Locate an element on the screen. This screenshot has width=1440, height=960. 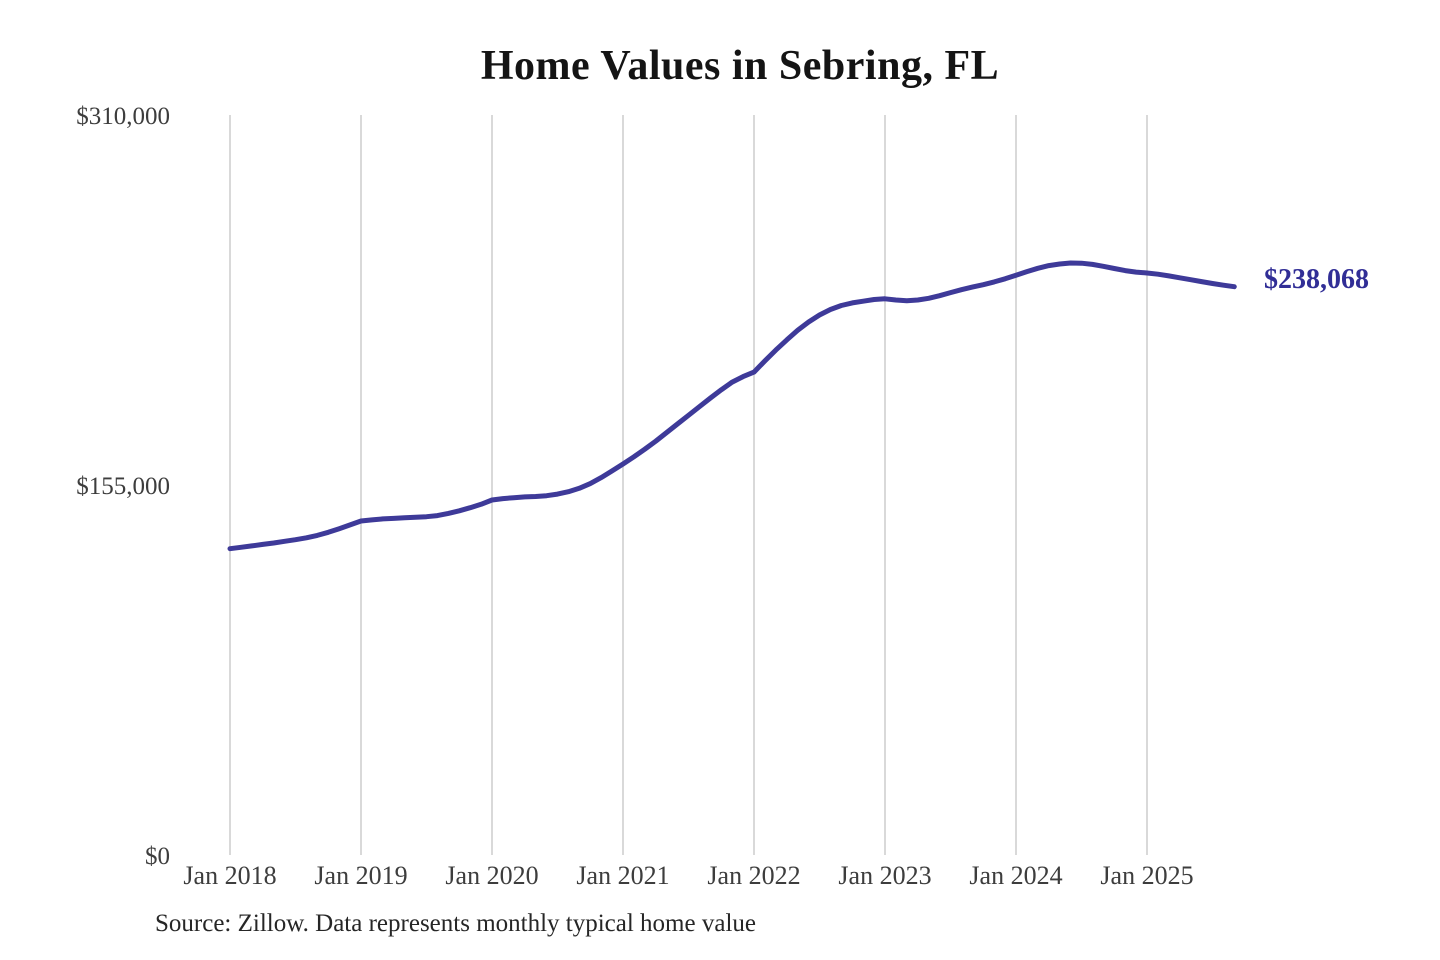
y-axis-tick-label: $310,000 is located at coordinates (123, 116).